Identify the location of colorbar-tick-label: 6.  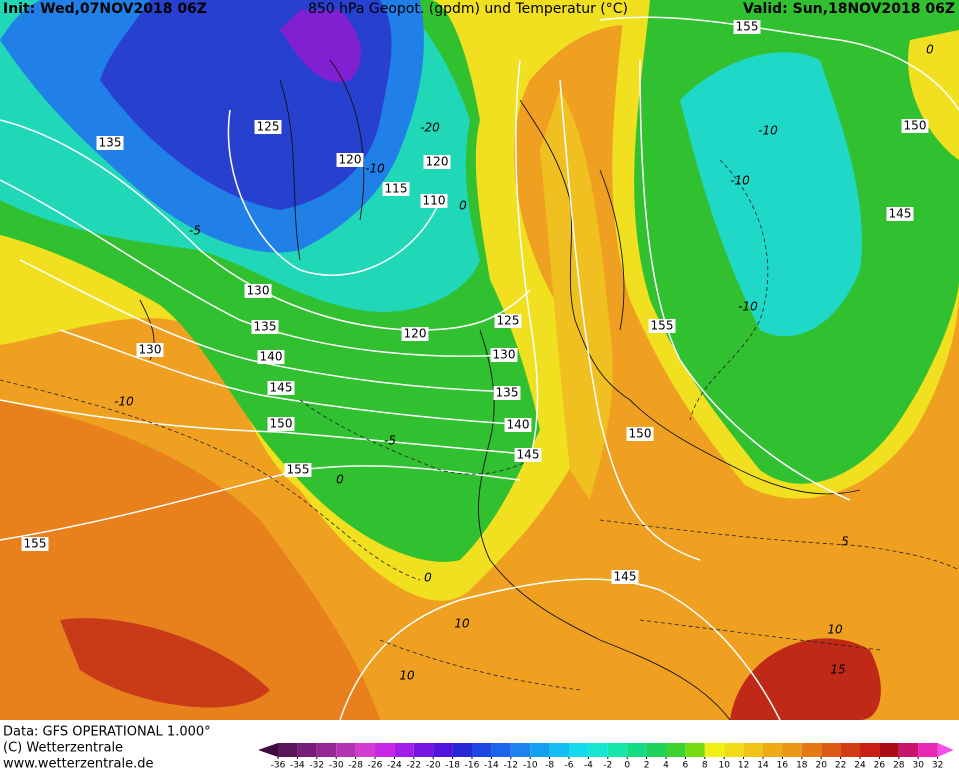
(686, 765).